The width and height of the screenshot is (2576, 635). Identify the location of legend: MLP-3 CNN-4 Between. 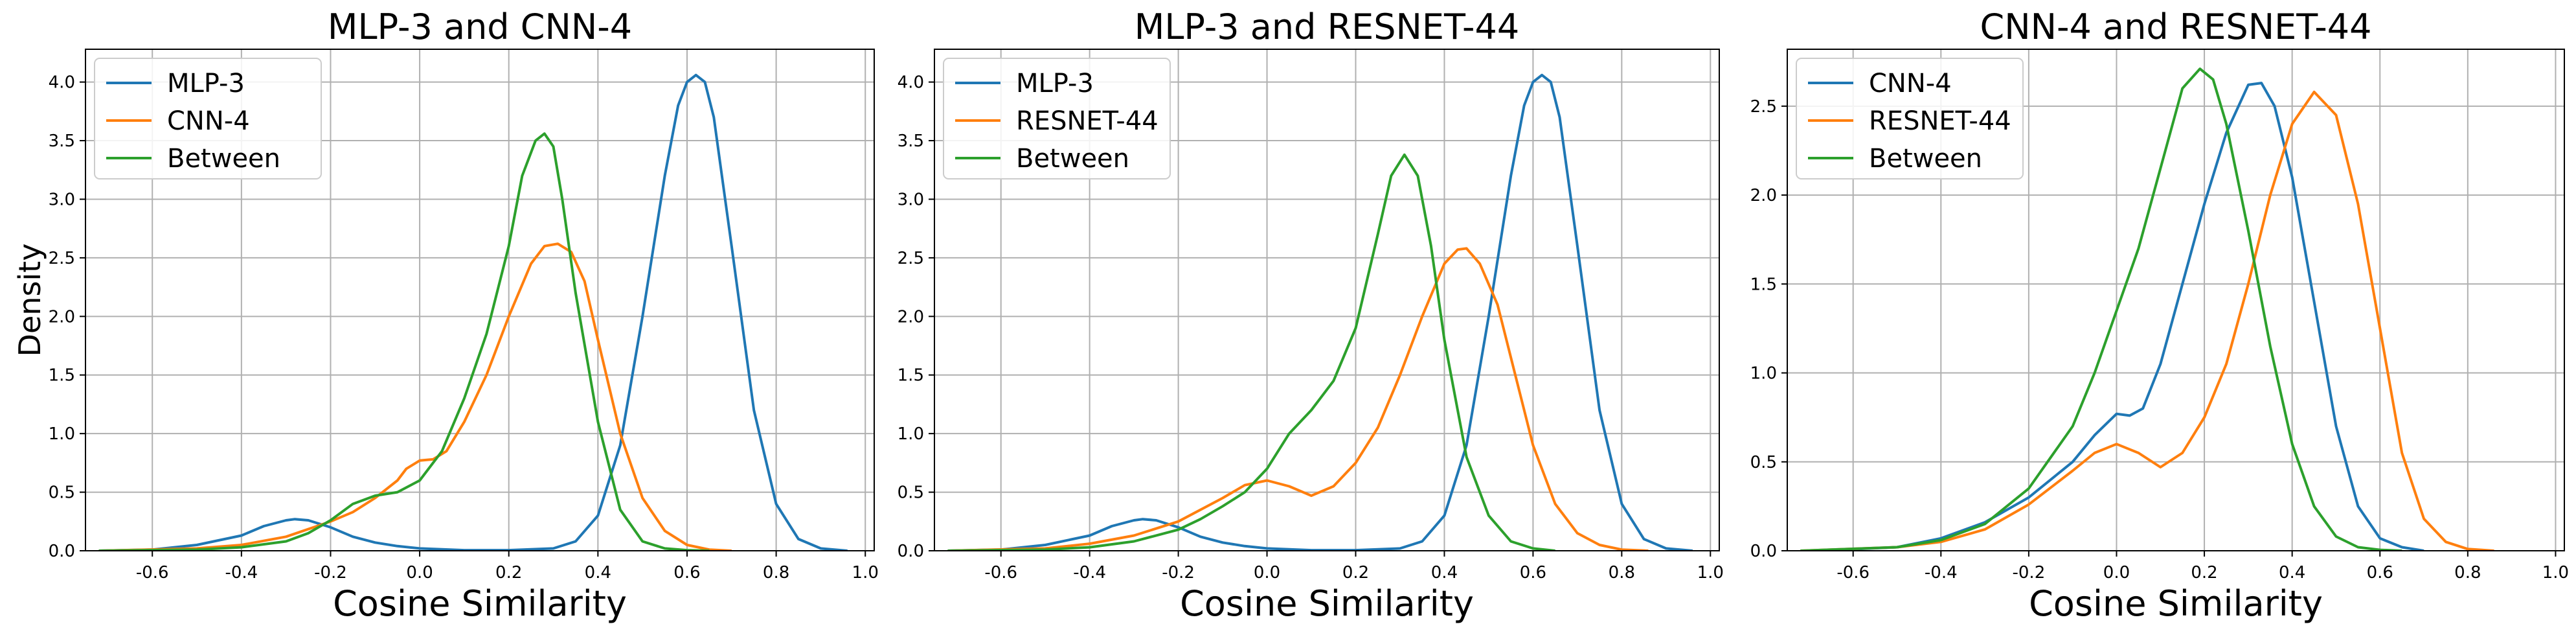
(208, 118).